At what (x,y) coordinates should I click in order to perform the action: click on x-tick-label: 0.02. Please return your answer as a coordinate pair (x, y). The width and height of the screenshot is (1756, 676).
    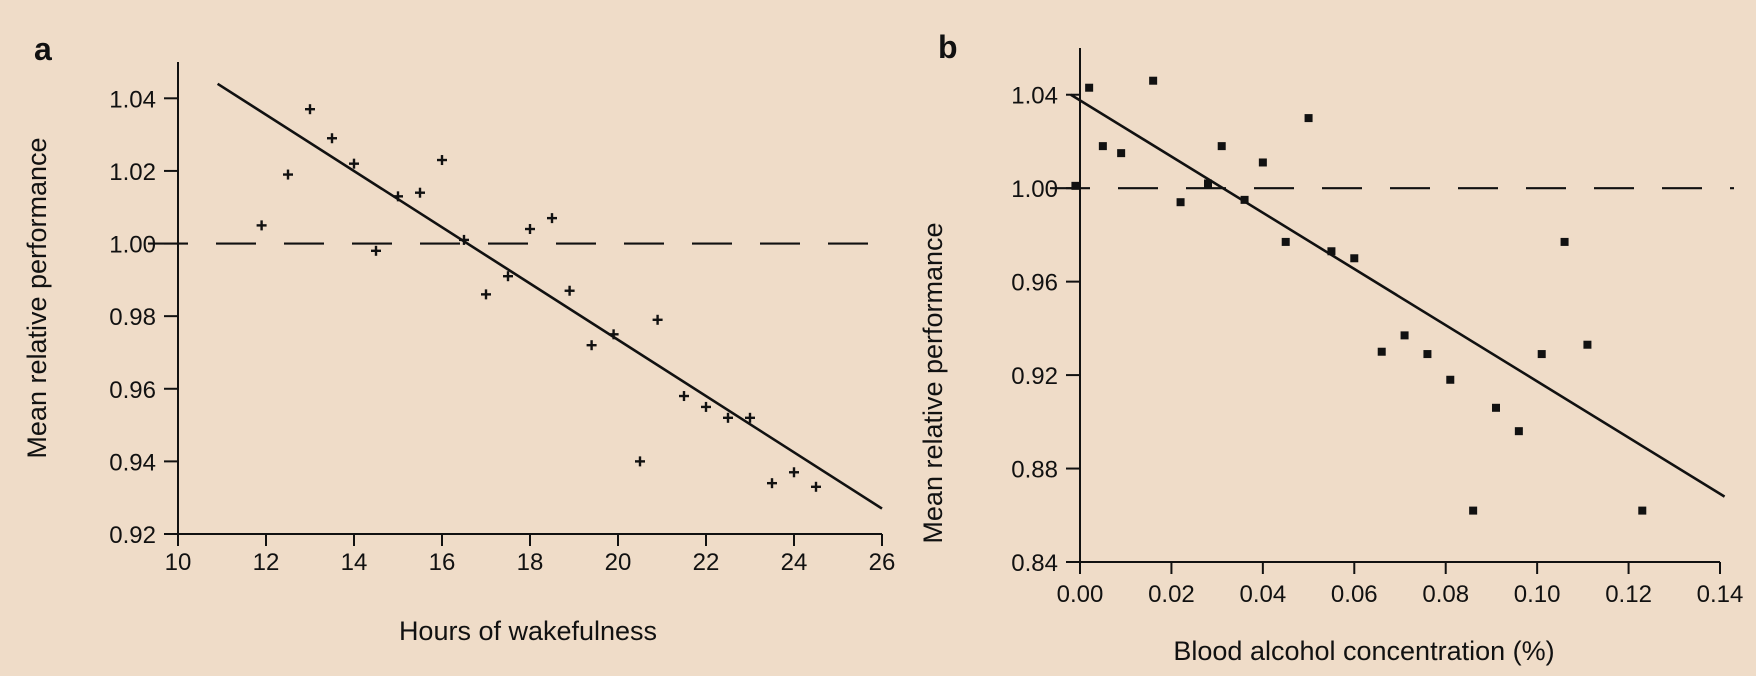
    Looking at the image, I should click on (1171, 594).